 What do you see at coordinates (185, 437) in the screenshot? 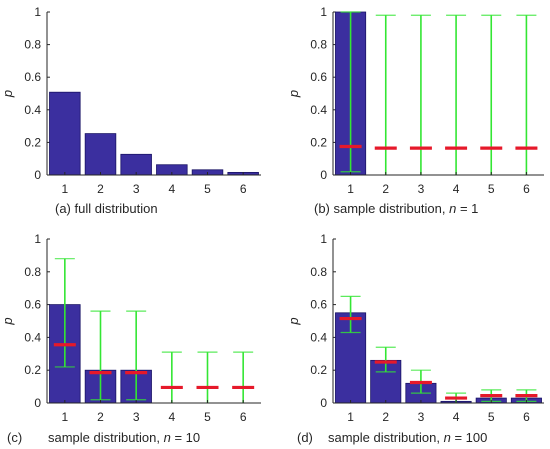
I see `caption-value: = 10` at bounding box center [185, 437].